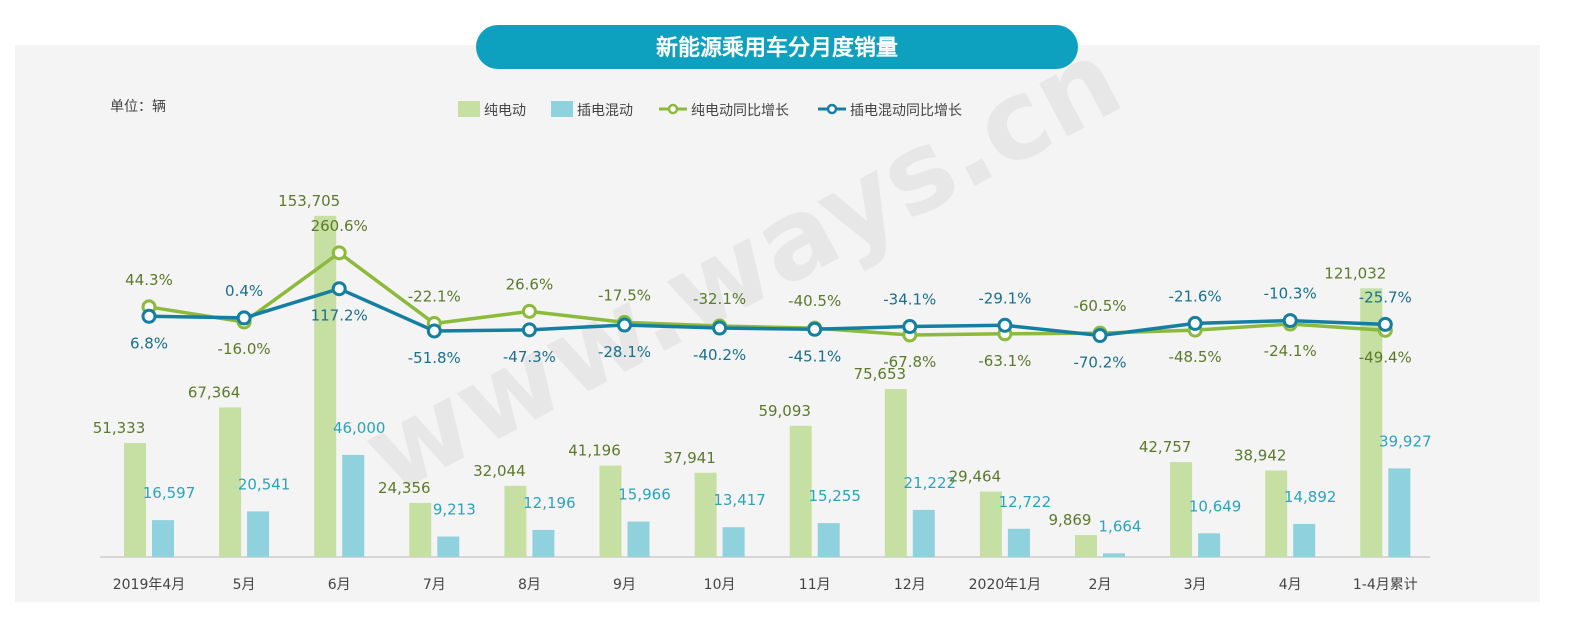 This screenshot has height=640, width=1590. I want to click on x-tick-label: 1-4月累计, so click(1385, 585).